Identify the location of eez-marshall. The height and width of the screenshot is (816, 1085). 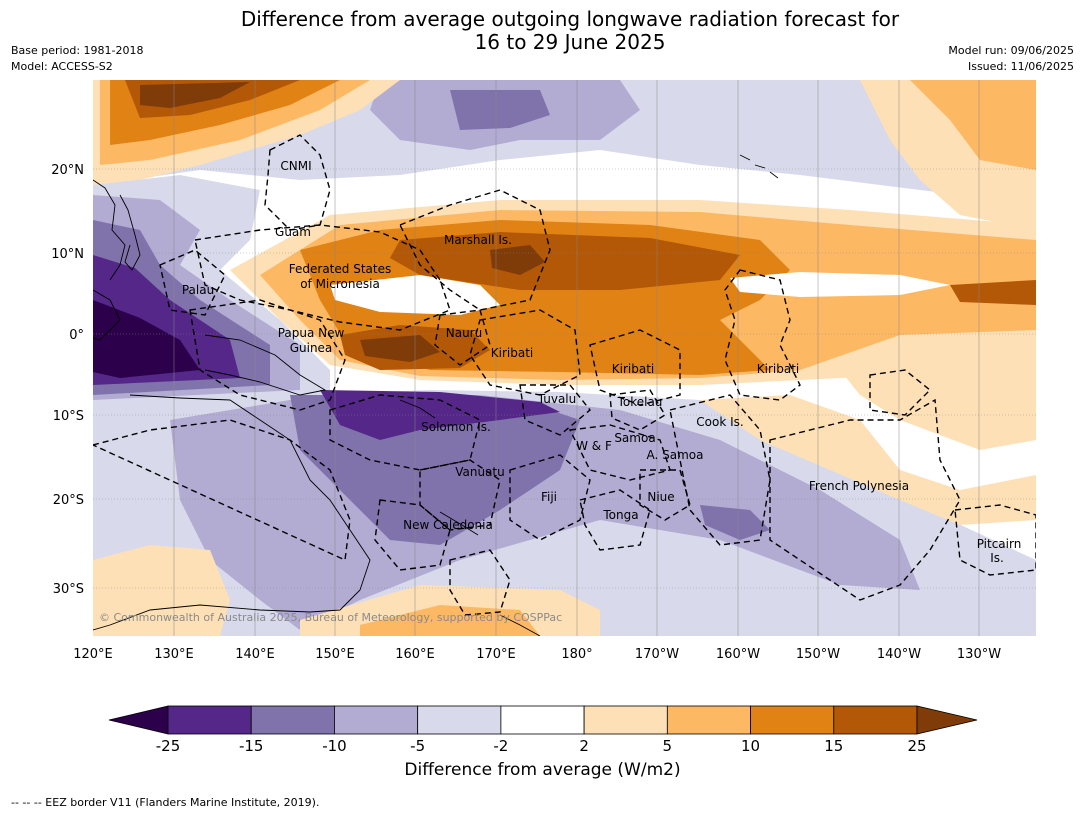
(475, 250).